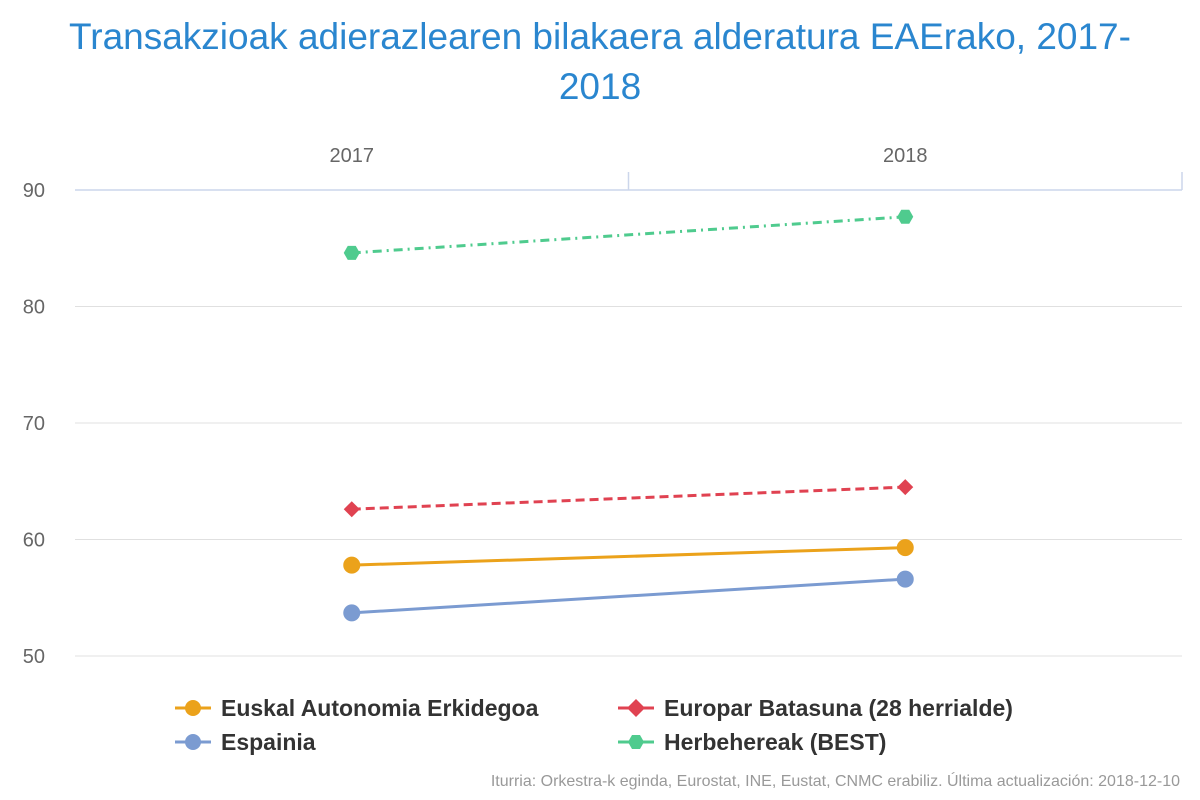 This screenshot has height=800, width=1200. I want to click on y-tick-label: 70, so click(34, 424).